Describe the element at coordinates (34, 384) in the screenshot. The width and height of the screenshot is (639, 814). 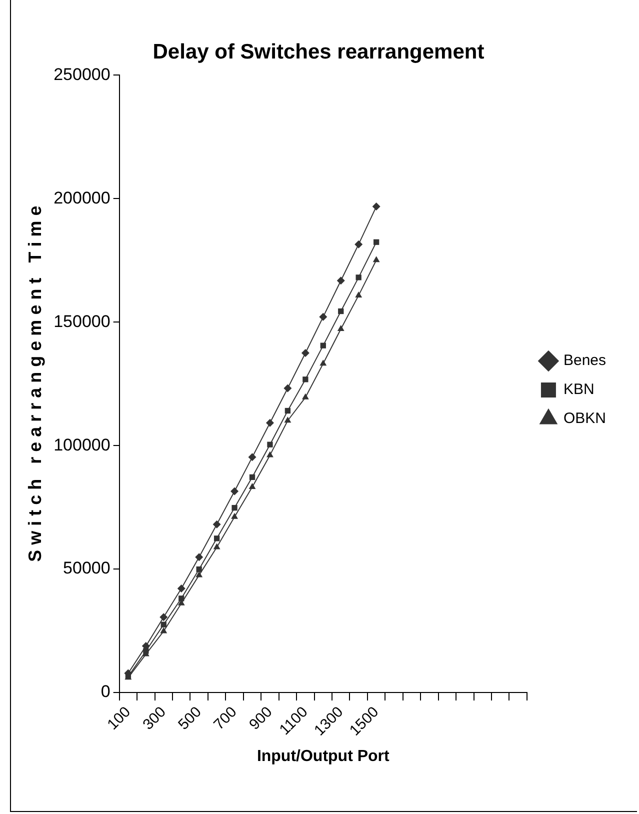
I see `y-axis-title: S w i t c h r e a r r a n g e m e n t T i m e` at that location.